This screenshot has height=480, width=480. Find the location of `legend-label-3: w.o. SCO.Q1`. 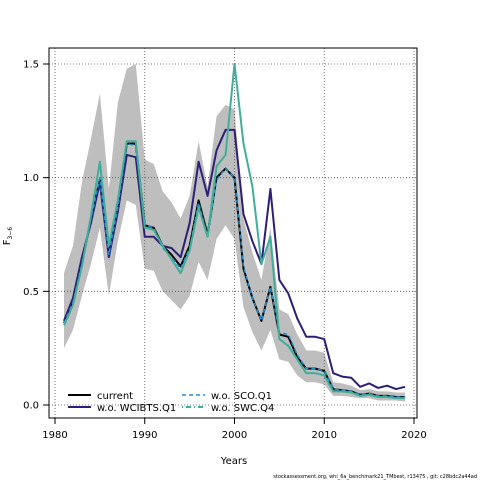

legend-label-3: w.o. SCO.Q1 is located at coordinates (241, 396).